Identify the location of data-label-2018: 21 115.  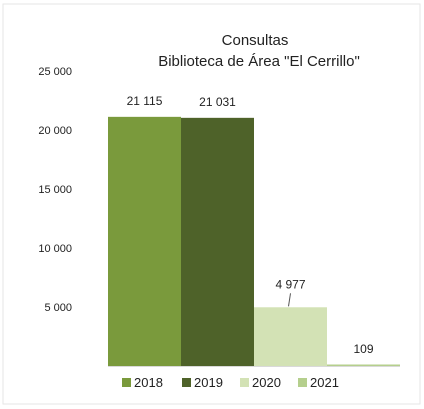
(145, 101).